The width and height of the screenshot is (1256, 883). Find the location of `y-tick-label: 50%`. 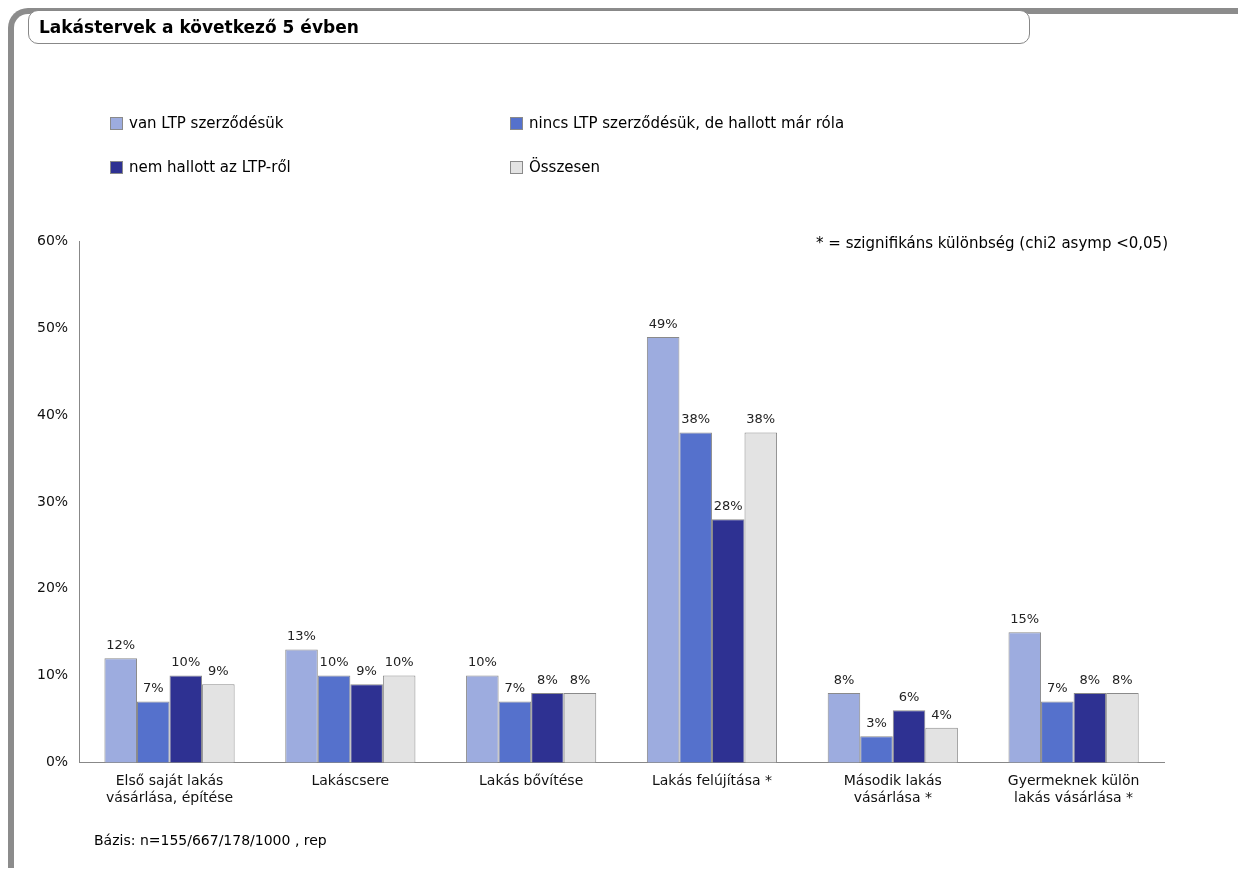

y-tick-label: 50% is located at coordinates (52, 326).